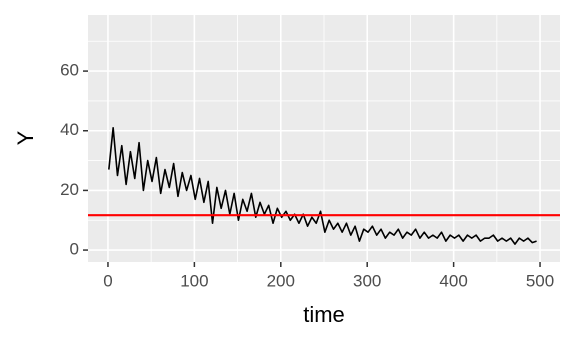 The height and width of the screenshot is (350, 576). What do you see at coordinates (69, 189) in the screenshot?
I see `y-tick-label: 20` at bounding box center [69, 189].